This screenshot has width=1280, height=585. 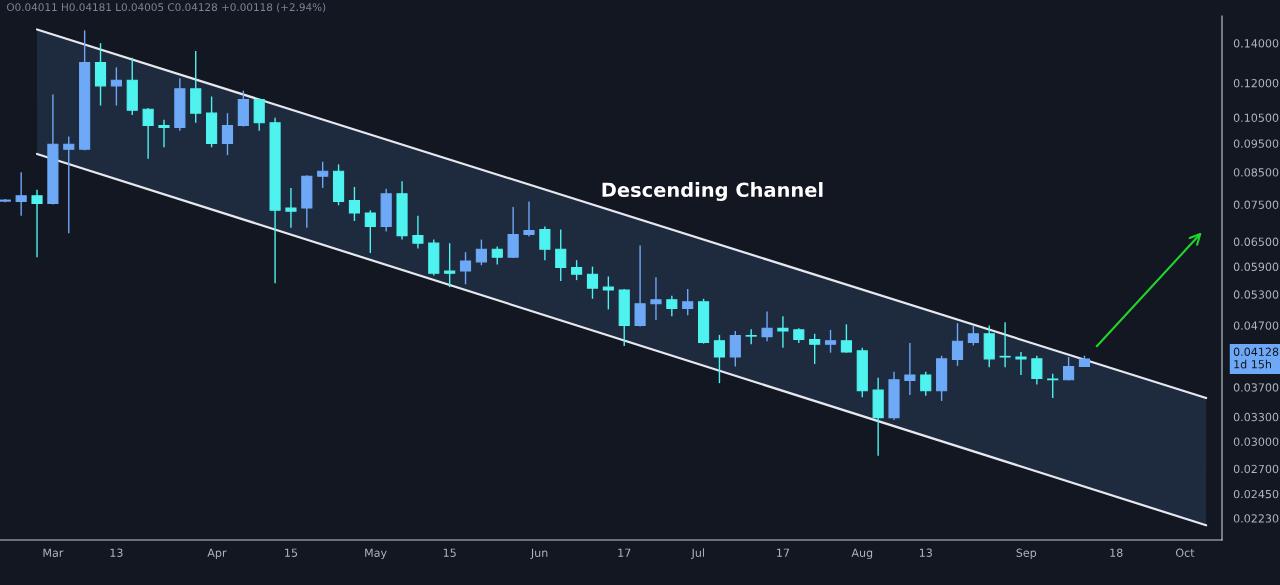 I want to click on y-tick-label: 0.06500, so click(x=1256, y=241).